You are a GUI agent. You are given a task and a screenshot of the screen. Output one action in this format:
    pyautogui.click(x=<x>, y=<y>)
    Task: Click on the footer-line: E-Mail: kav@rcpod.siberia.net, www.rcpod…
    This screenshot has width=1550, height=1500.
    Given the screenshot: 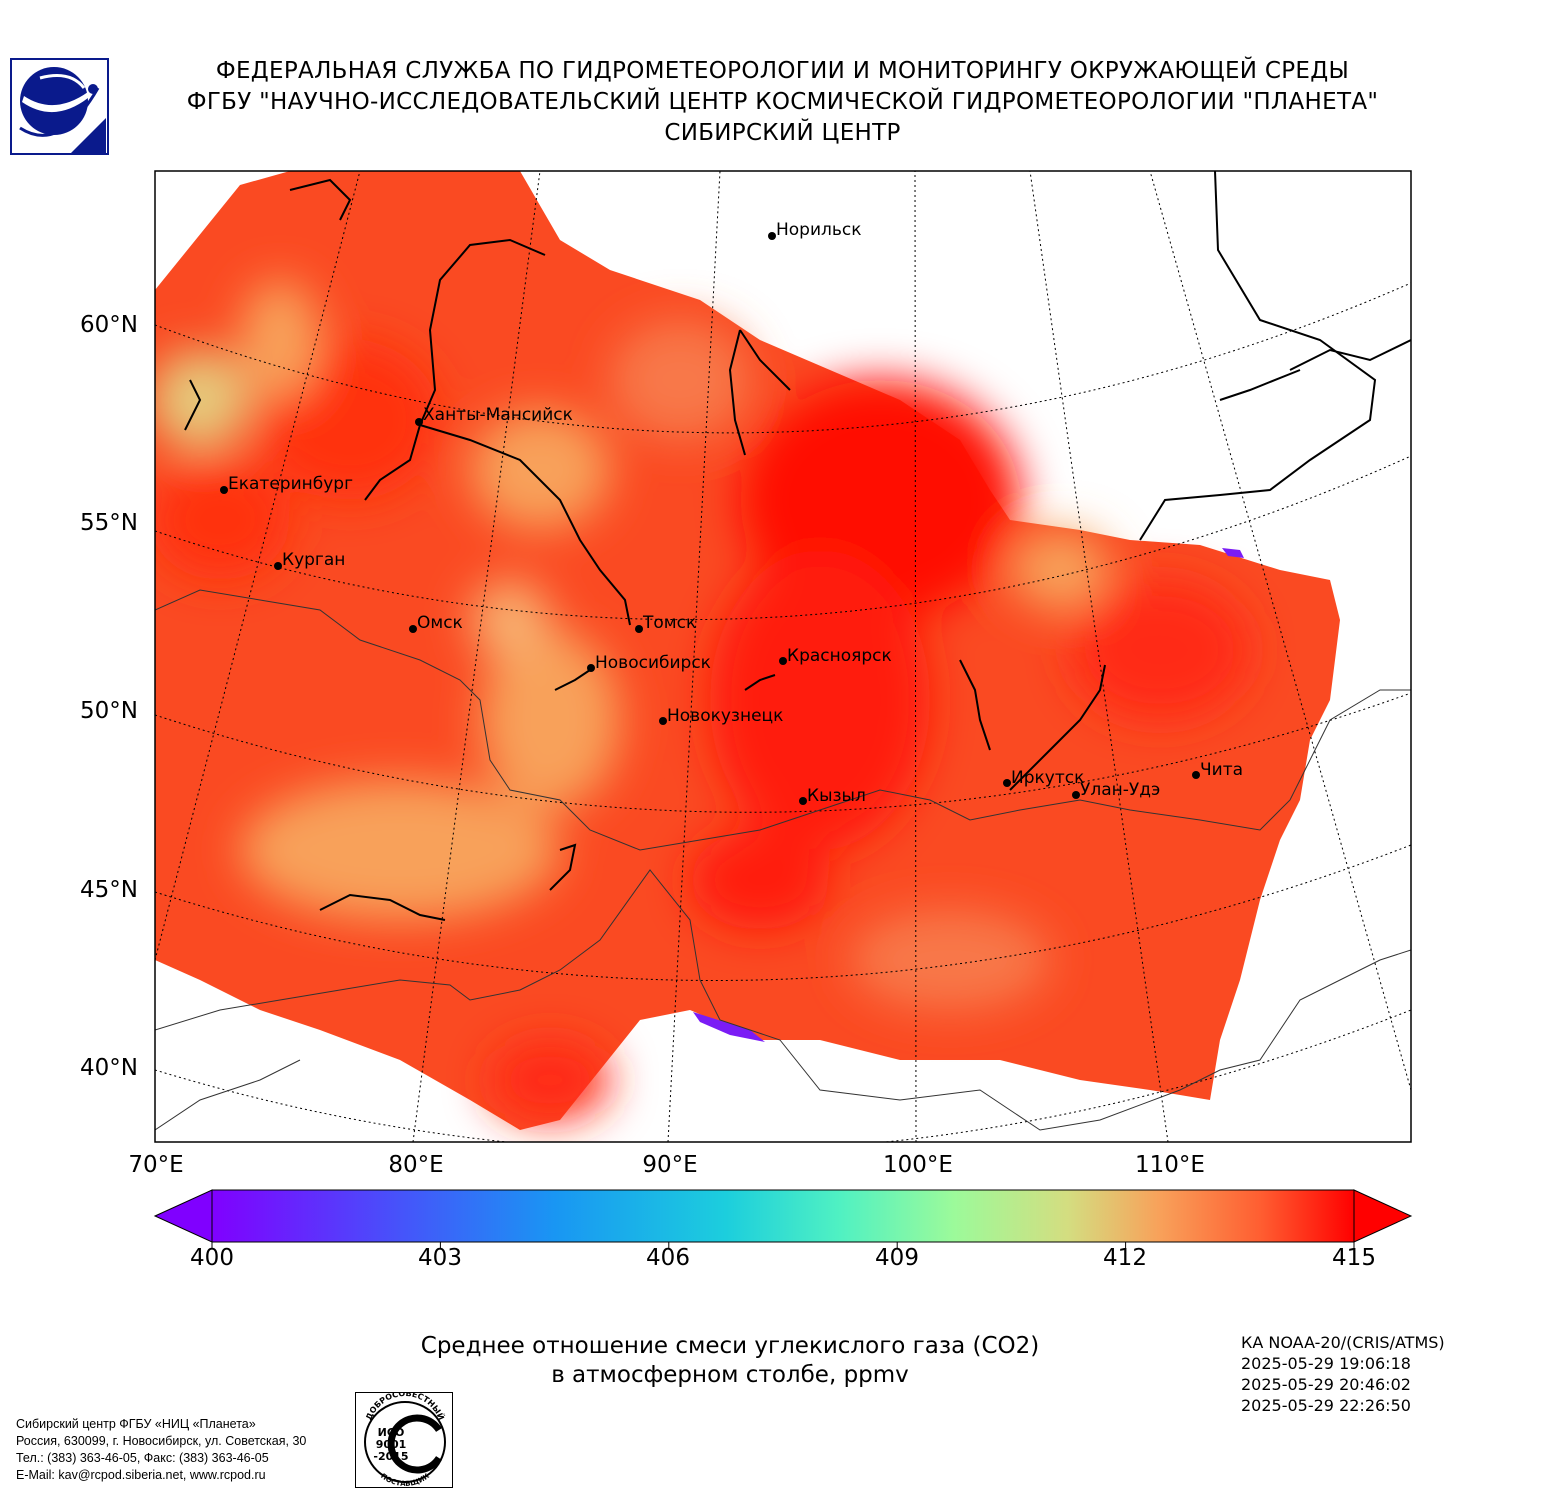 What is the action you would take?
    pyautogui.click(x=141, y=1475)
    